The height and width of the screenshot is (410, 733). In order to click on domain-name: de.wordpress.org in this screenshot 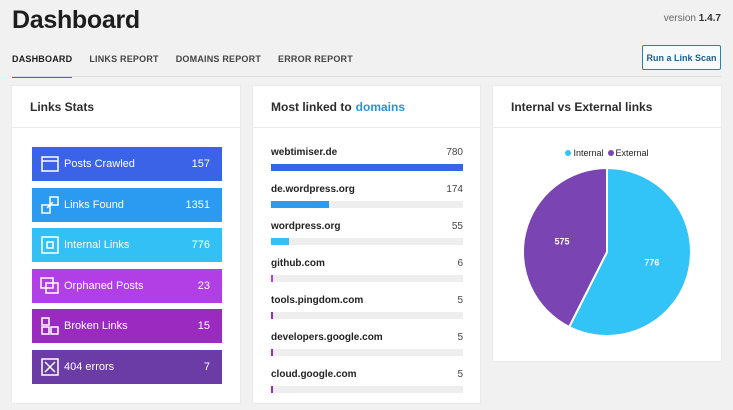, I will do `click(313, 189)`.